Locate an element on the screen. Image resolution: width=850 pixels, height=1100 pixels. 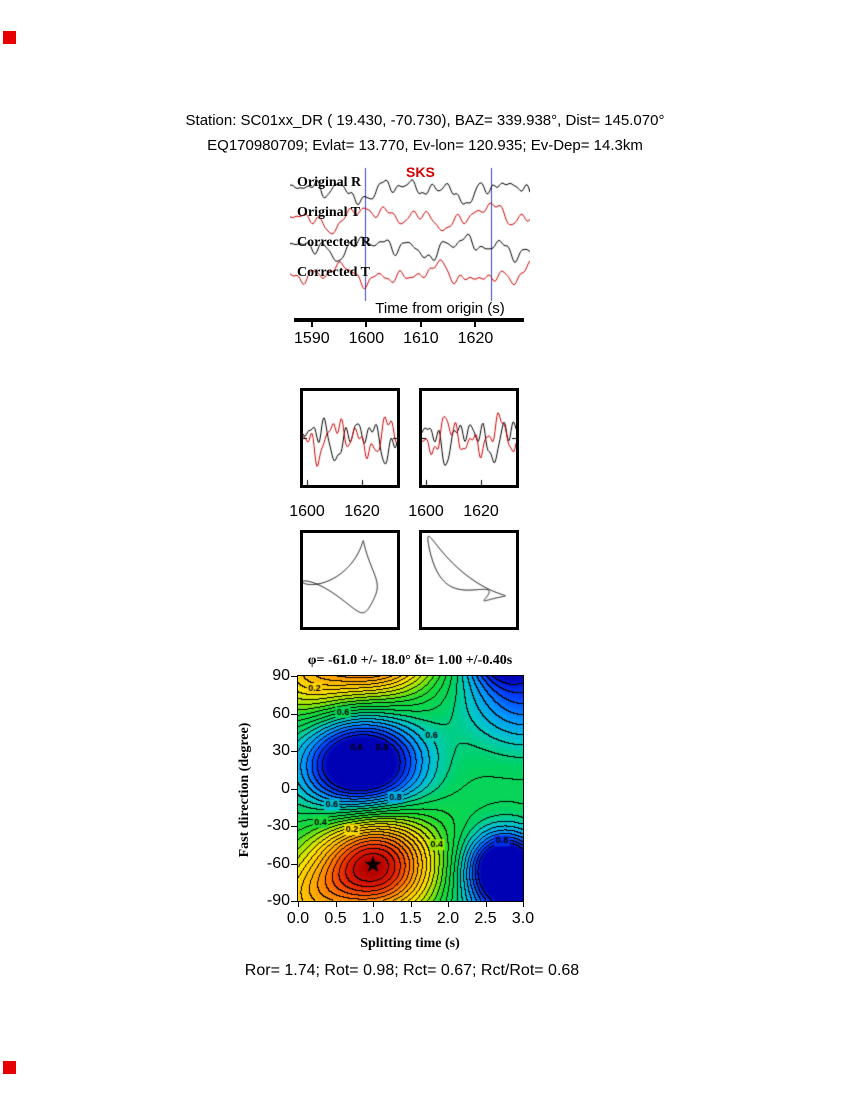
tick-label: 1610 is located at coordinates (421, 338).